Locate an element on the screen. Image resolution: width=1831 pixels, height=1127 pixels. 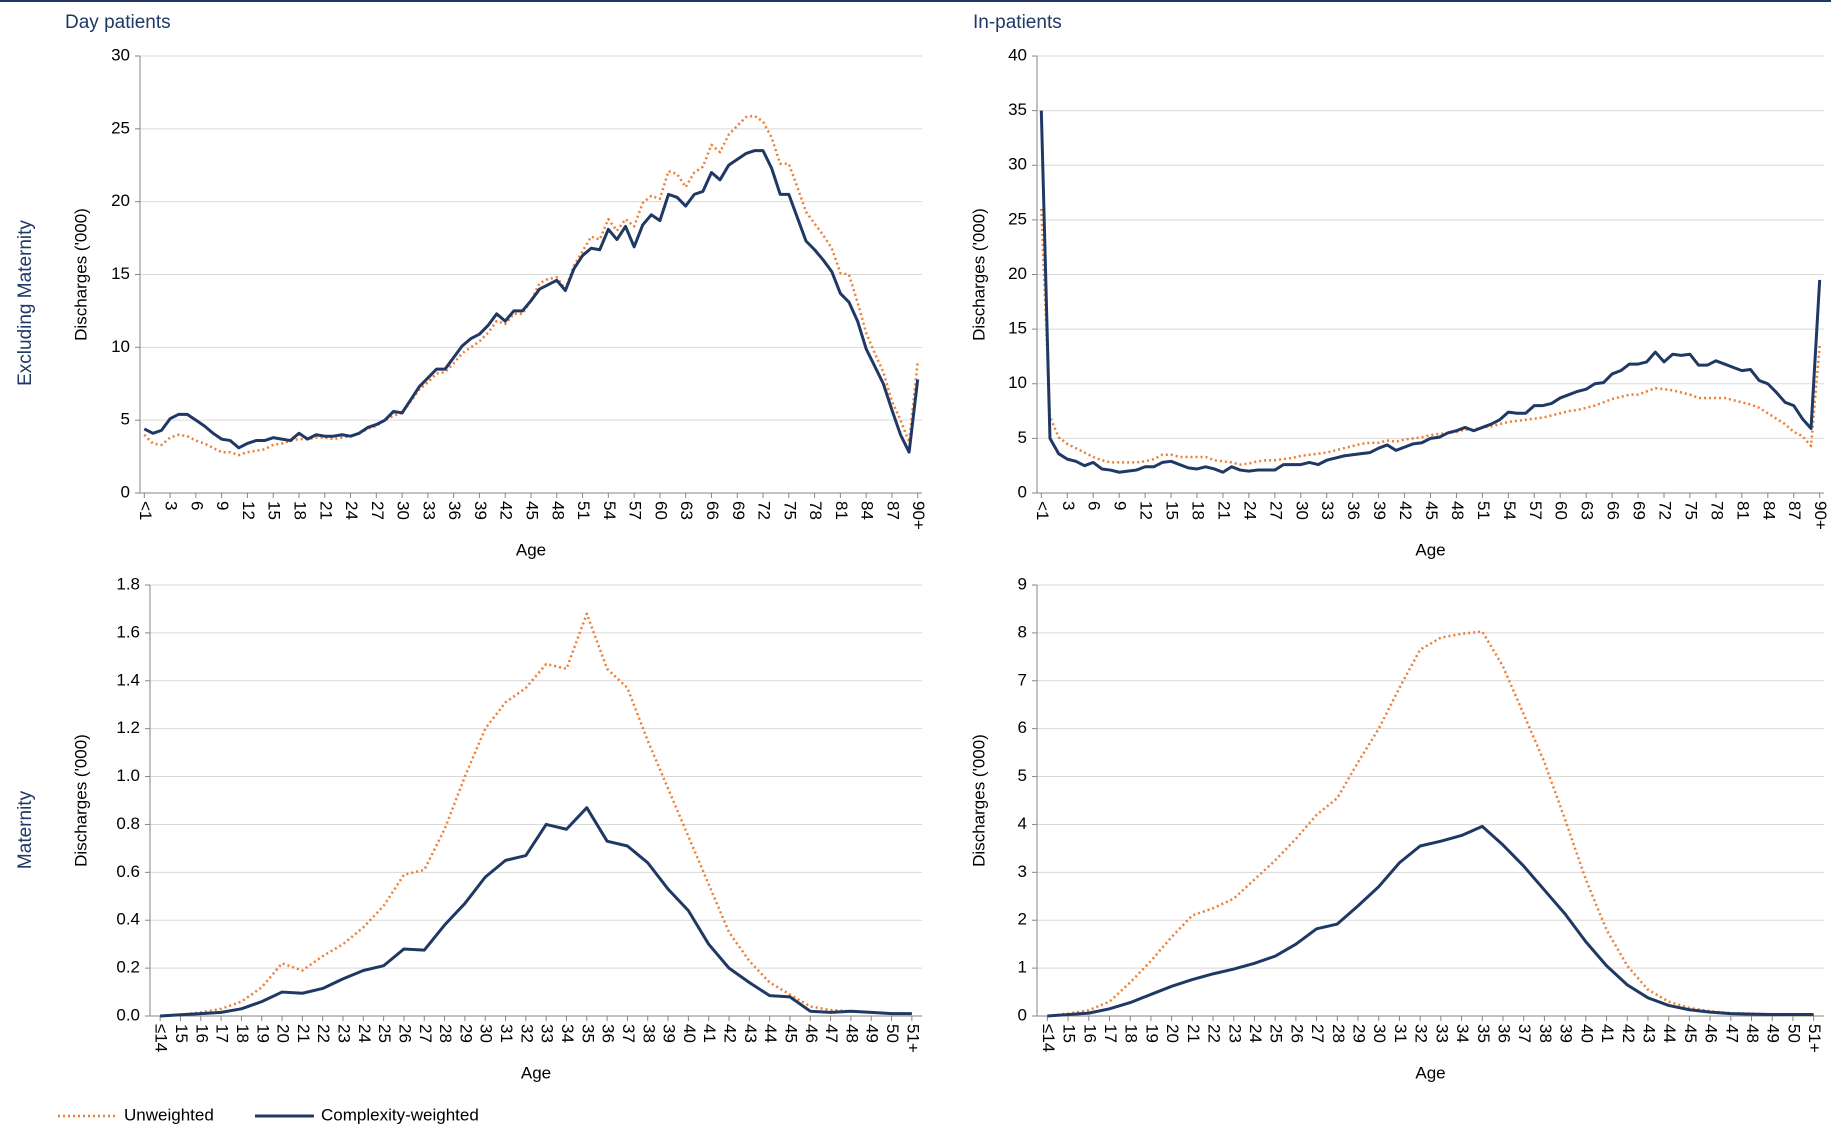
x-tick-label: 57 is located at coordinates (635, 510).